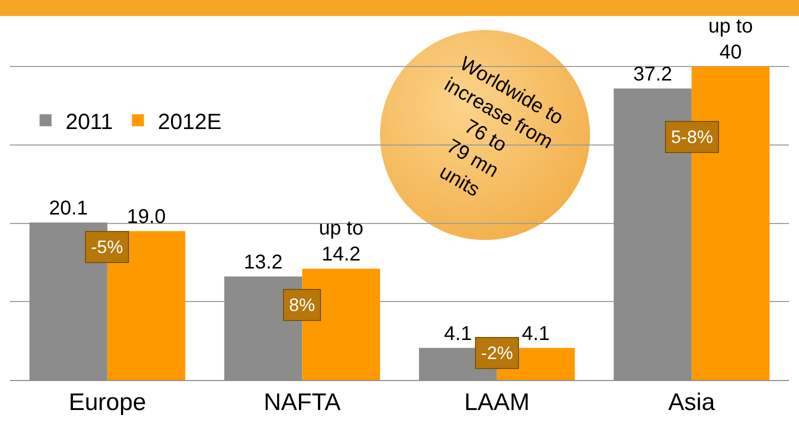 The height and width of the screenshot is (425, 799). What do you see at coordinates (302, 305) in the screenshot?
I see `annotation: 8%` at bounding box center [302, 305].